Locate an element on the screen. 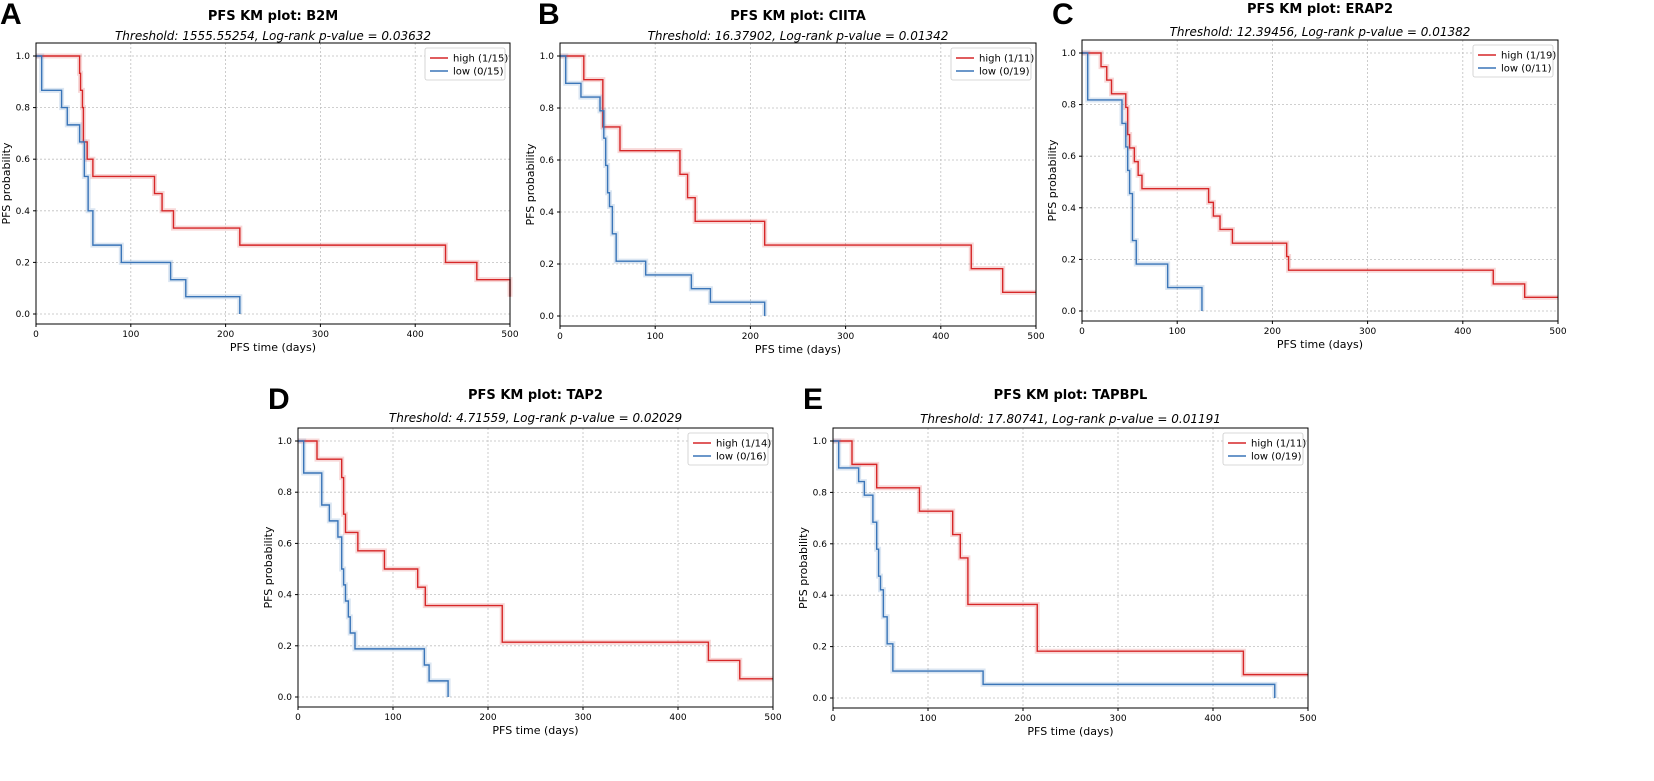 The height and width of the screenshot is (781, 1654). chart-title: PFS KM plot: ERAP2 is located at coordinates (1320, 9).